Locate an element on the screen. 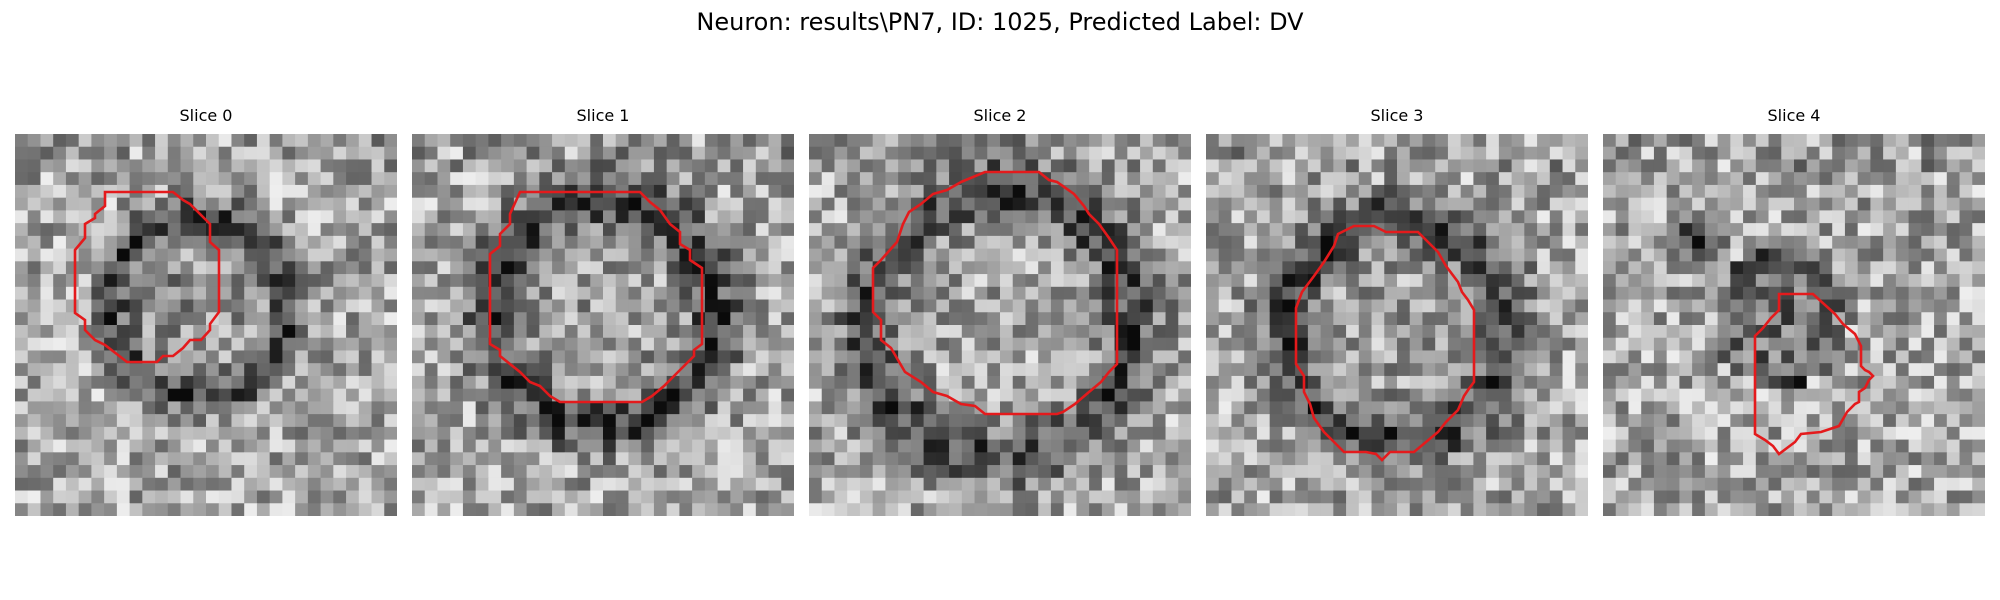  slice-title: Slice 3 is located at coordinates (1397, 115).